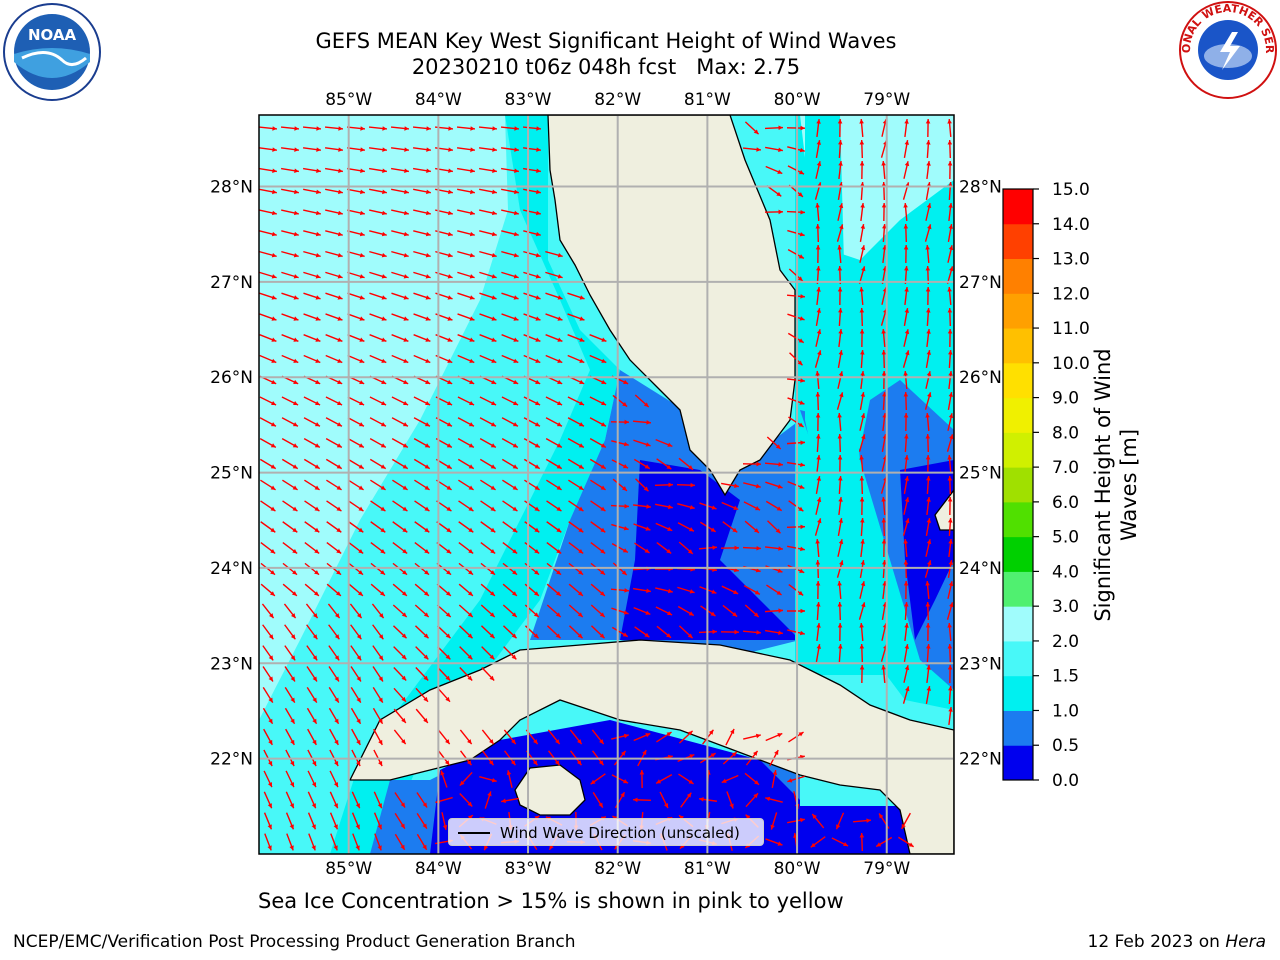 This screenshot has width=1280, height=960. What do you see at coordinates (1071, 364) in the screenshot?
I see `colorbar-tick-label: 10.0` at bounding box center [1071, 364].